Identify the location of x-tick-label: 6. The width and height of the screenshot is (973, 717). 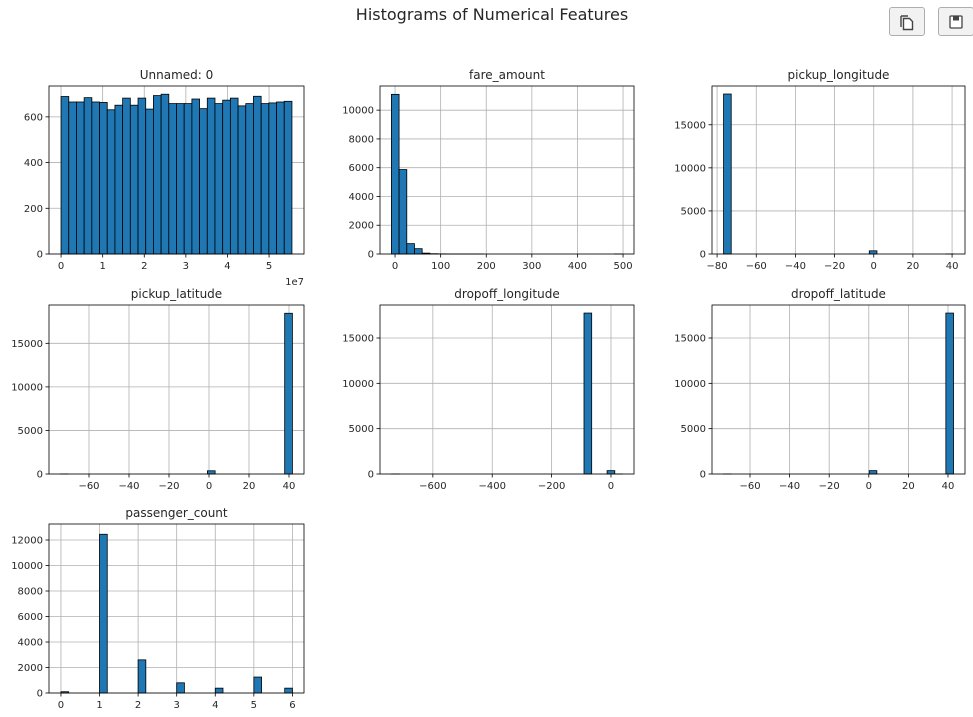
(292, 705).